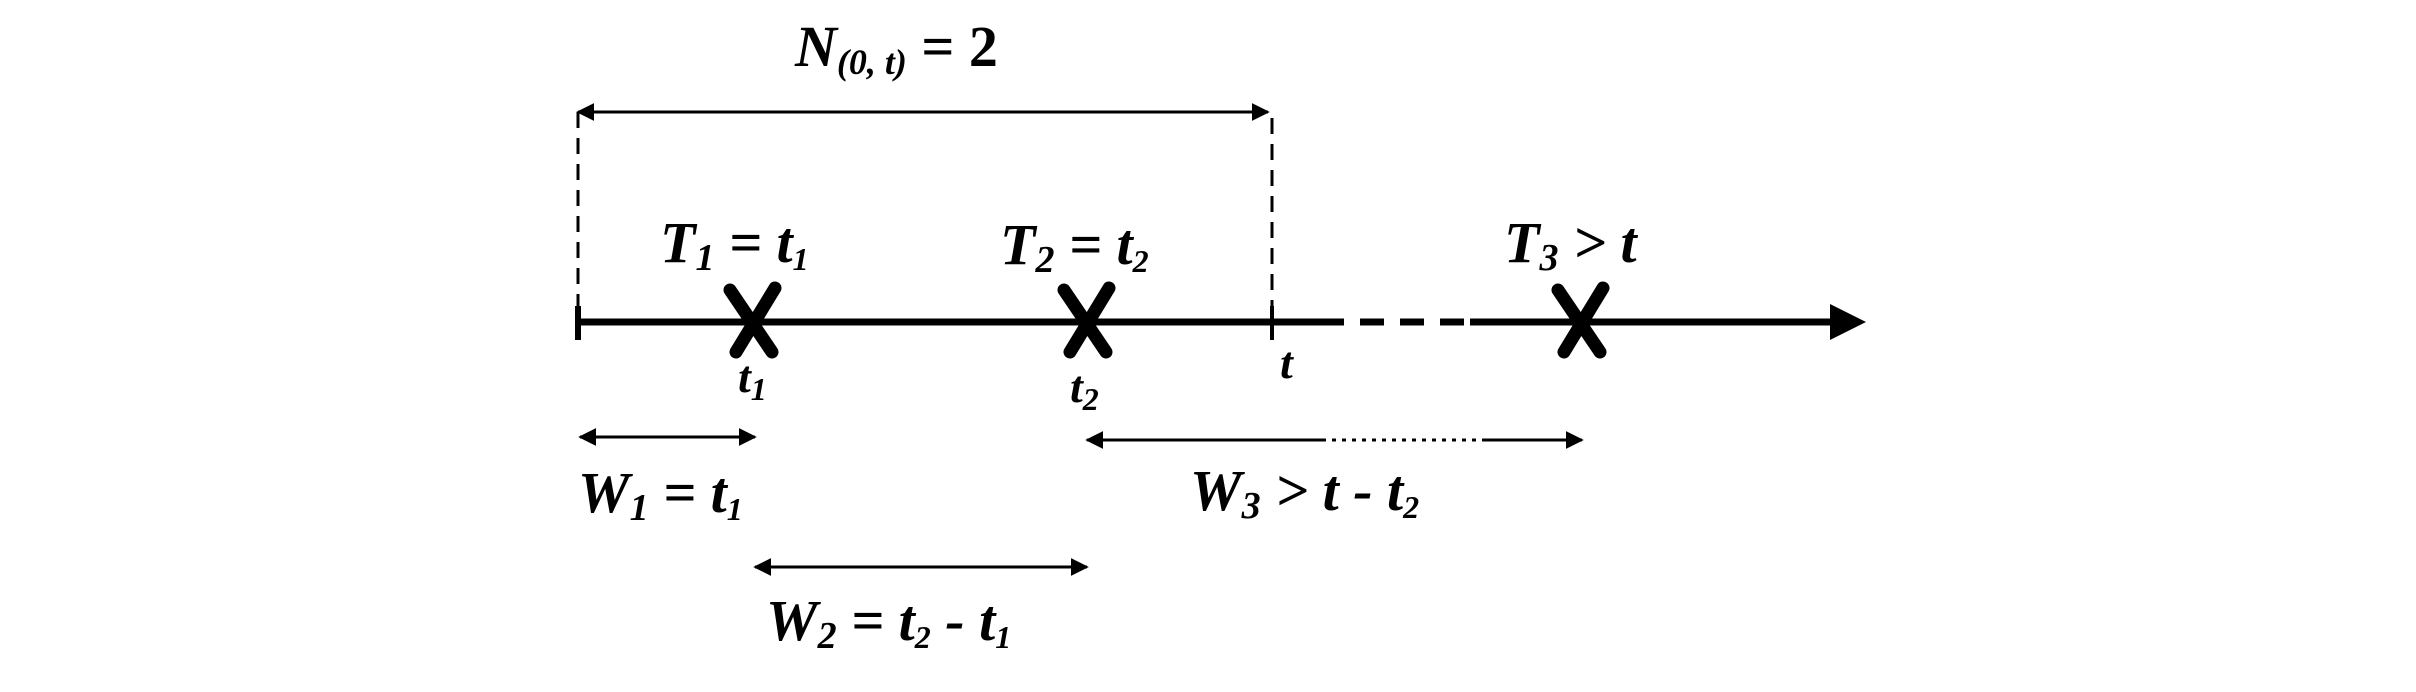  What do you see at coordinates (888, 622) in the screenshot?
I see `wait-label-2: W2 = t2 - t1` at bounding box center [888, 622].